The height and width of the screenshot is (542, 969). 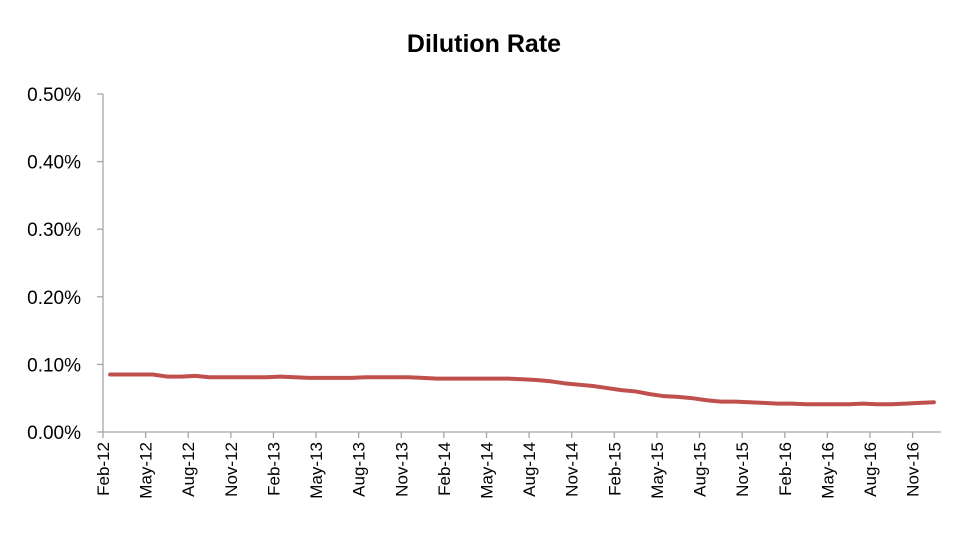 What do you see at coordinates (54, 433) in the screenshot?
I see `y-tick-label: 0.00%` at bounding box center [54, 433].